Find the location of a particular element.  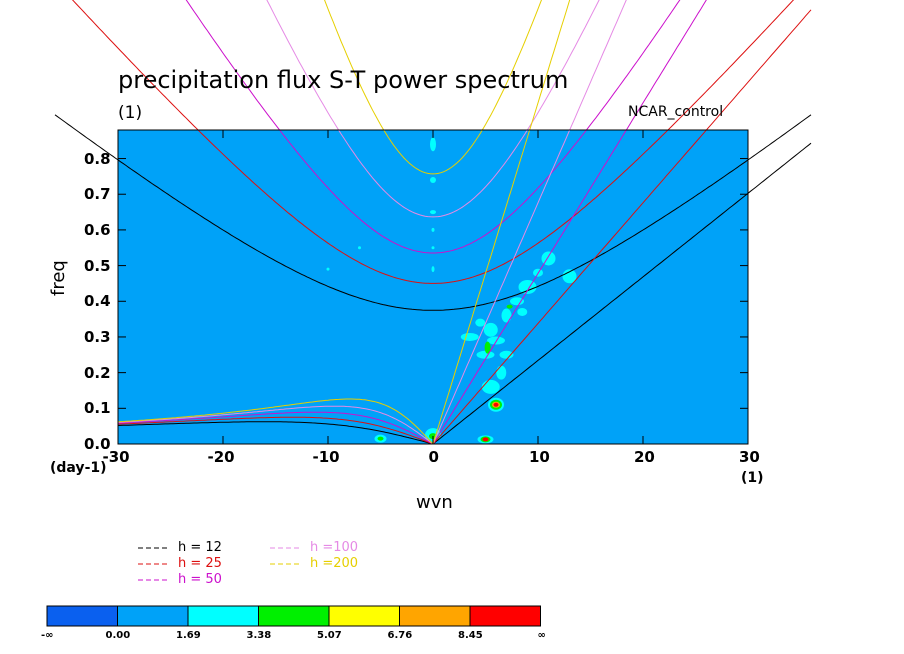

x-tick-label: 10 is located at coordinates (539, 457).